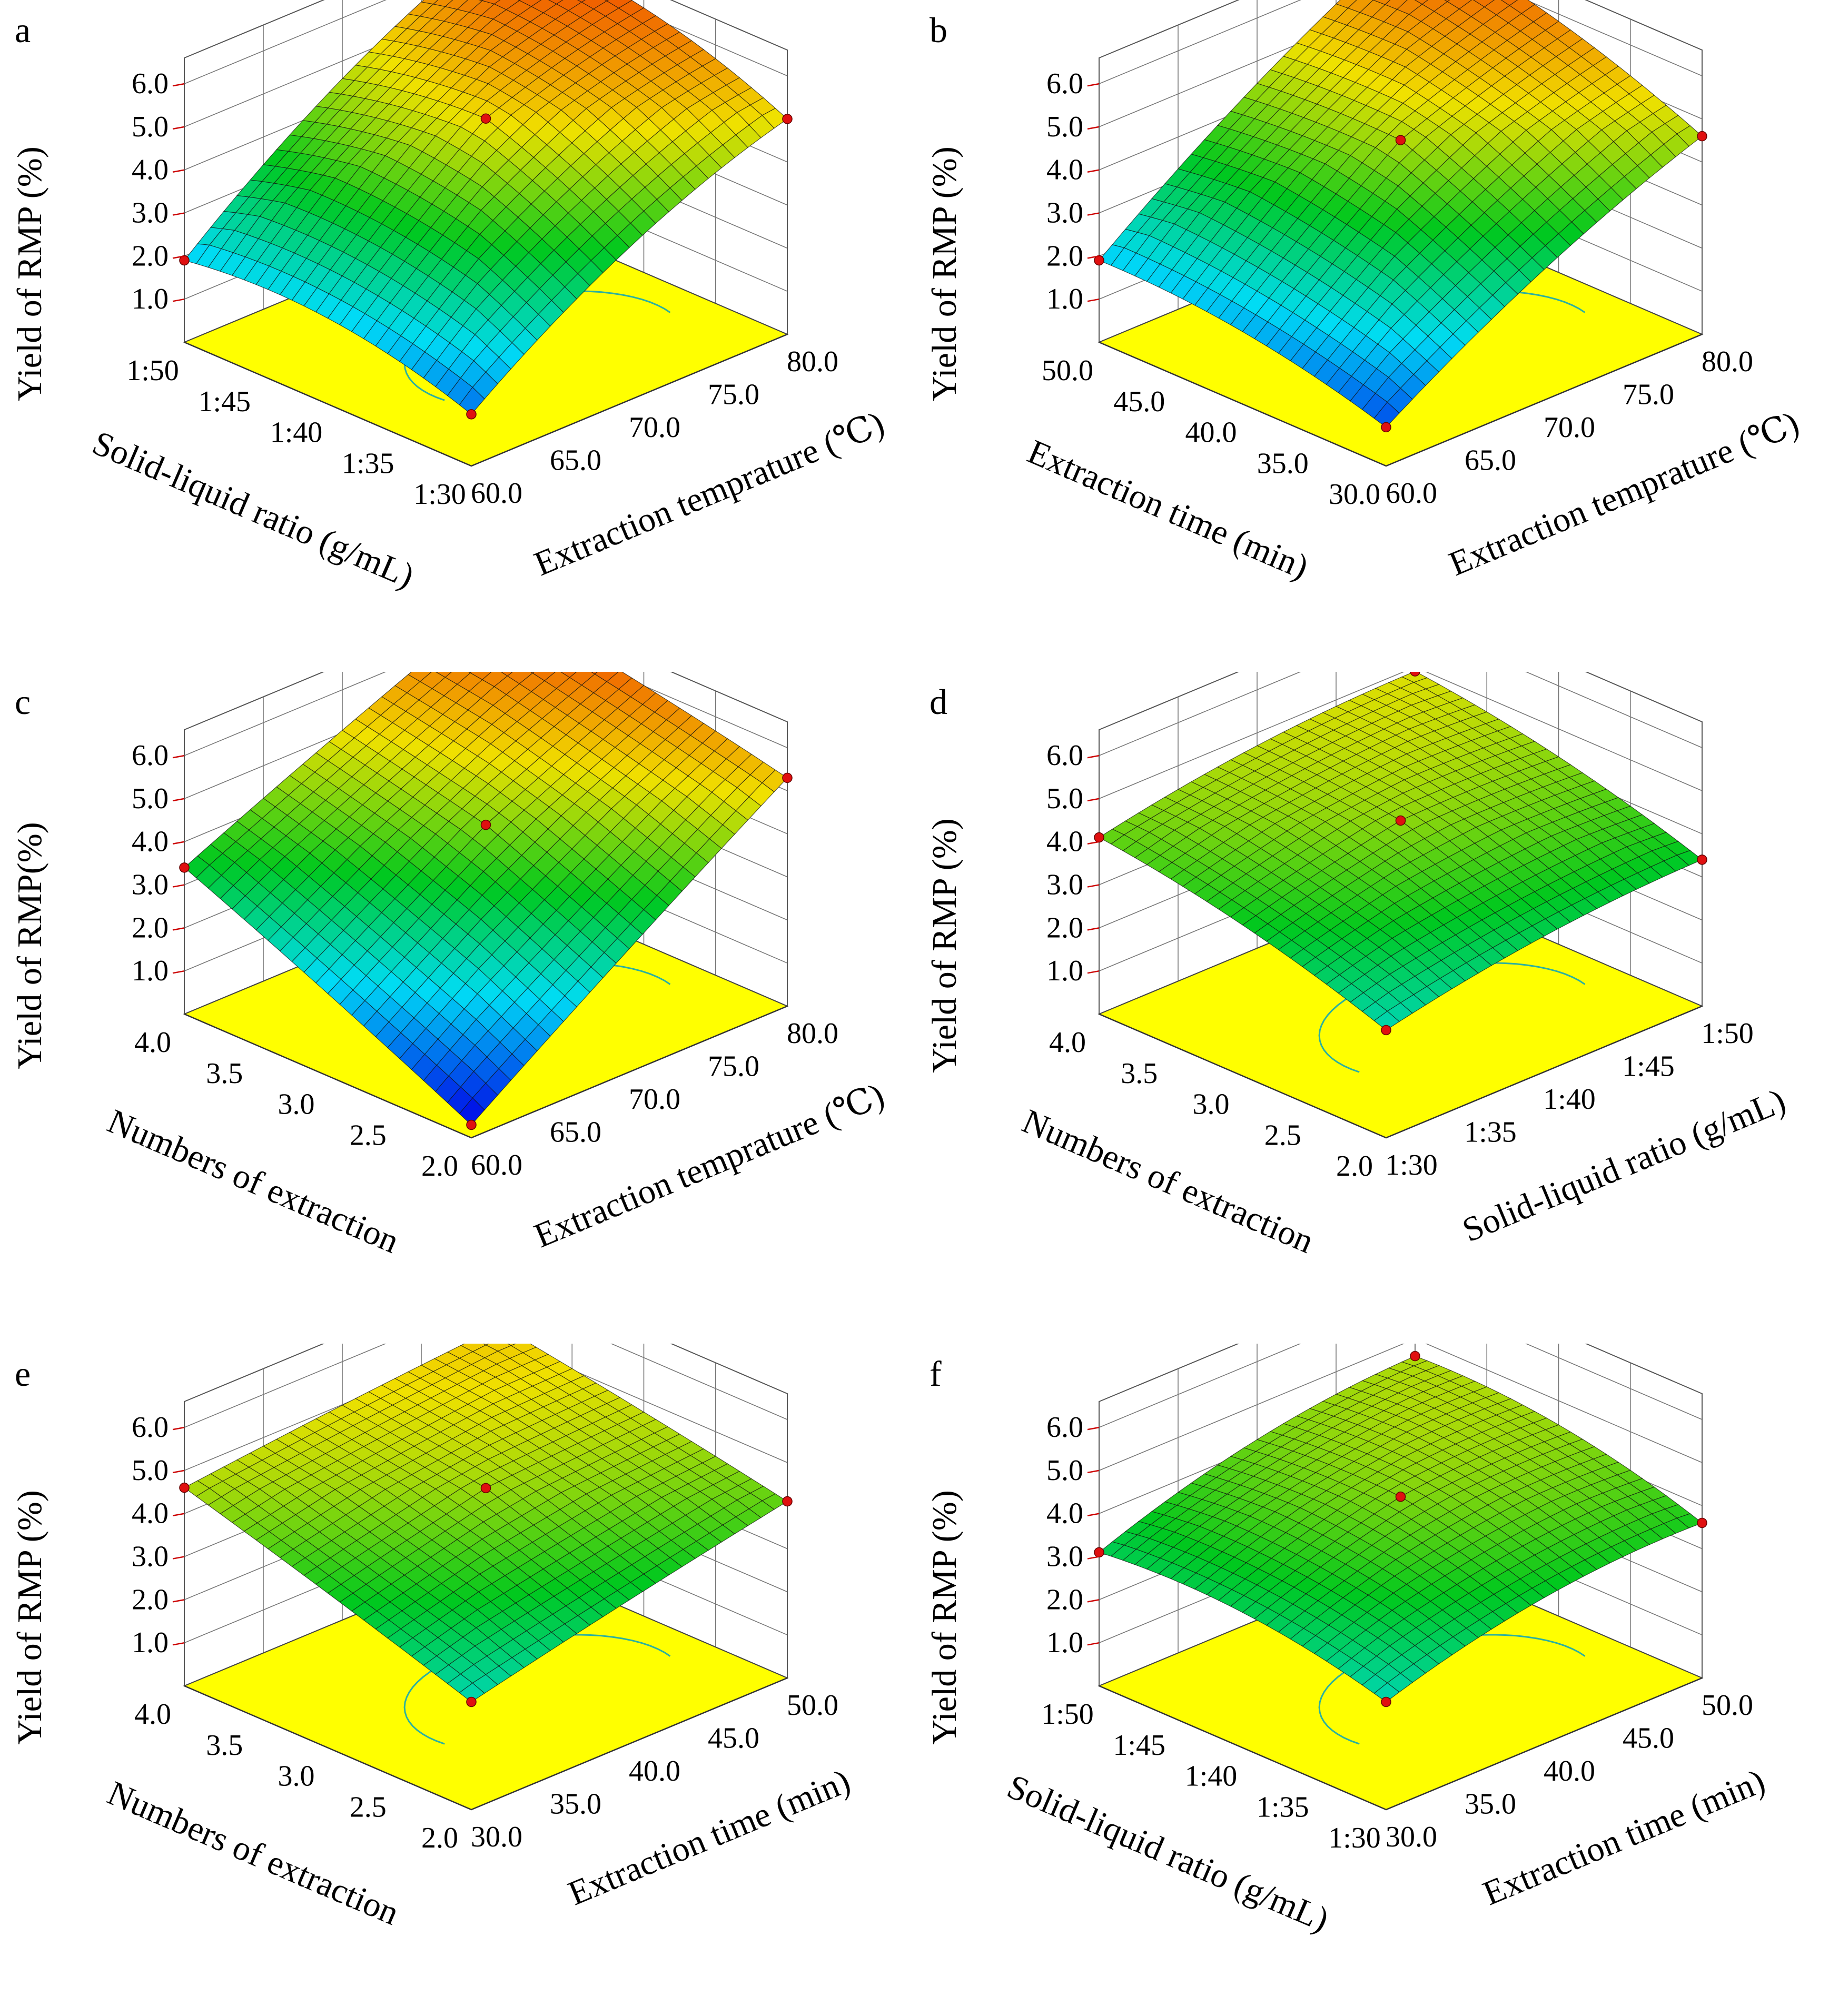  Describe the element at coordinates (733, 395) in the screenshot. I see `x-tick-label: 75.0` at that location.